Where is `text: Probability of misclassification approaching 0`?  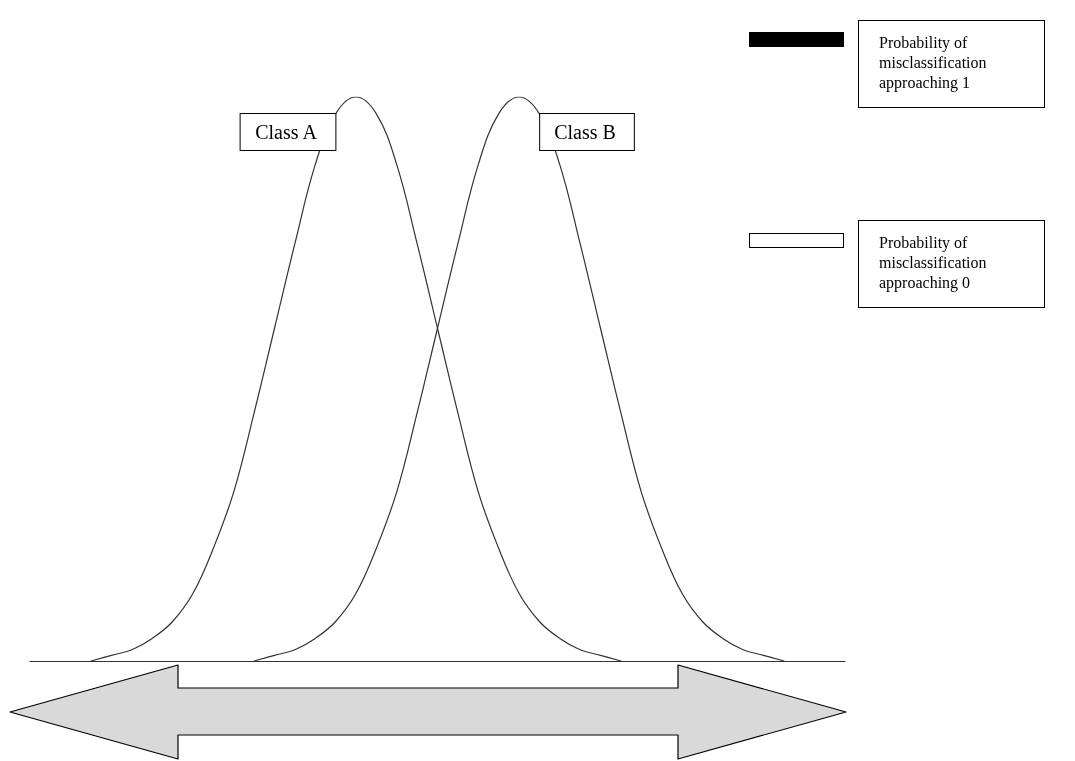 text: Probability of misclassification approaching 0 is located at coordinates (951, 264).